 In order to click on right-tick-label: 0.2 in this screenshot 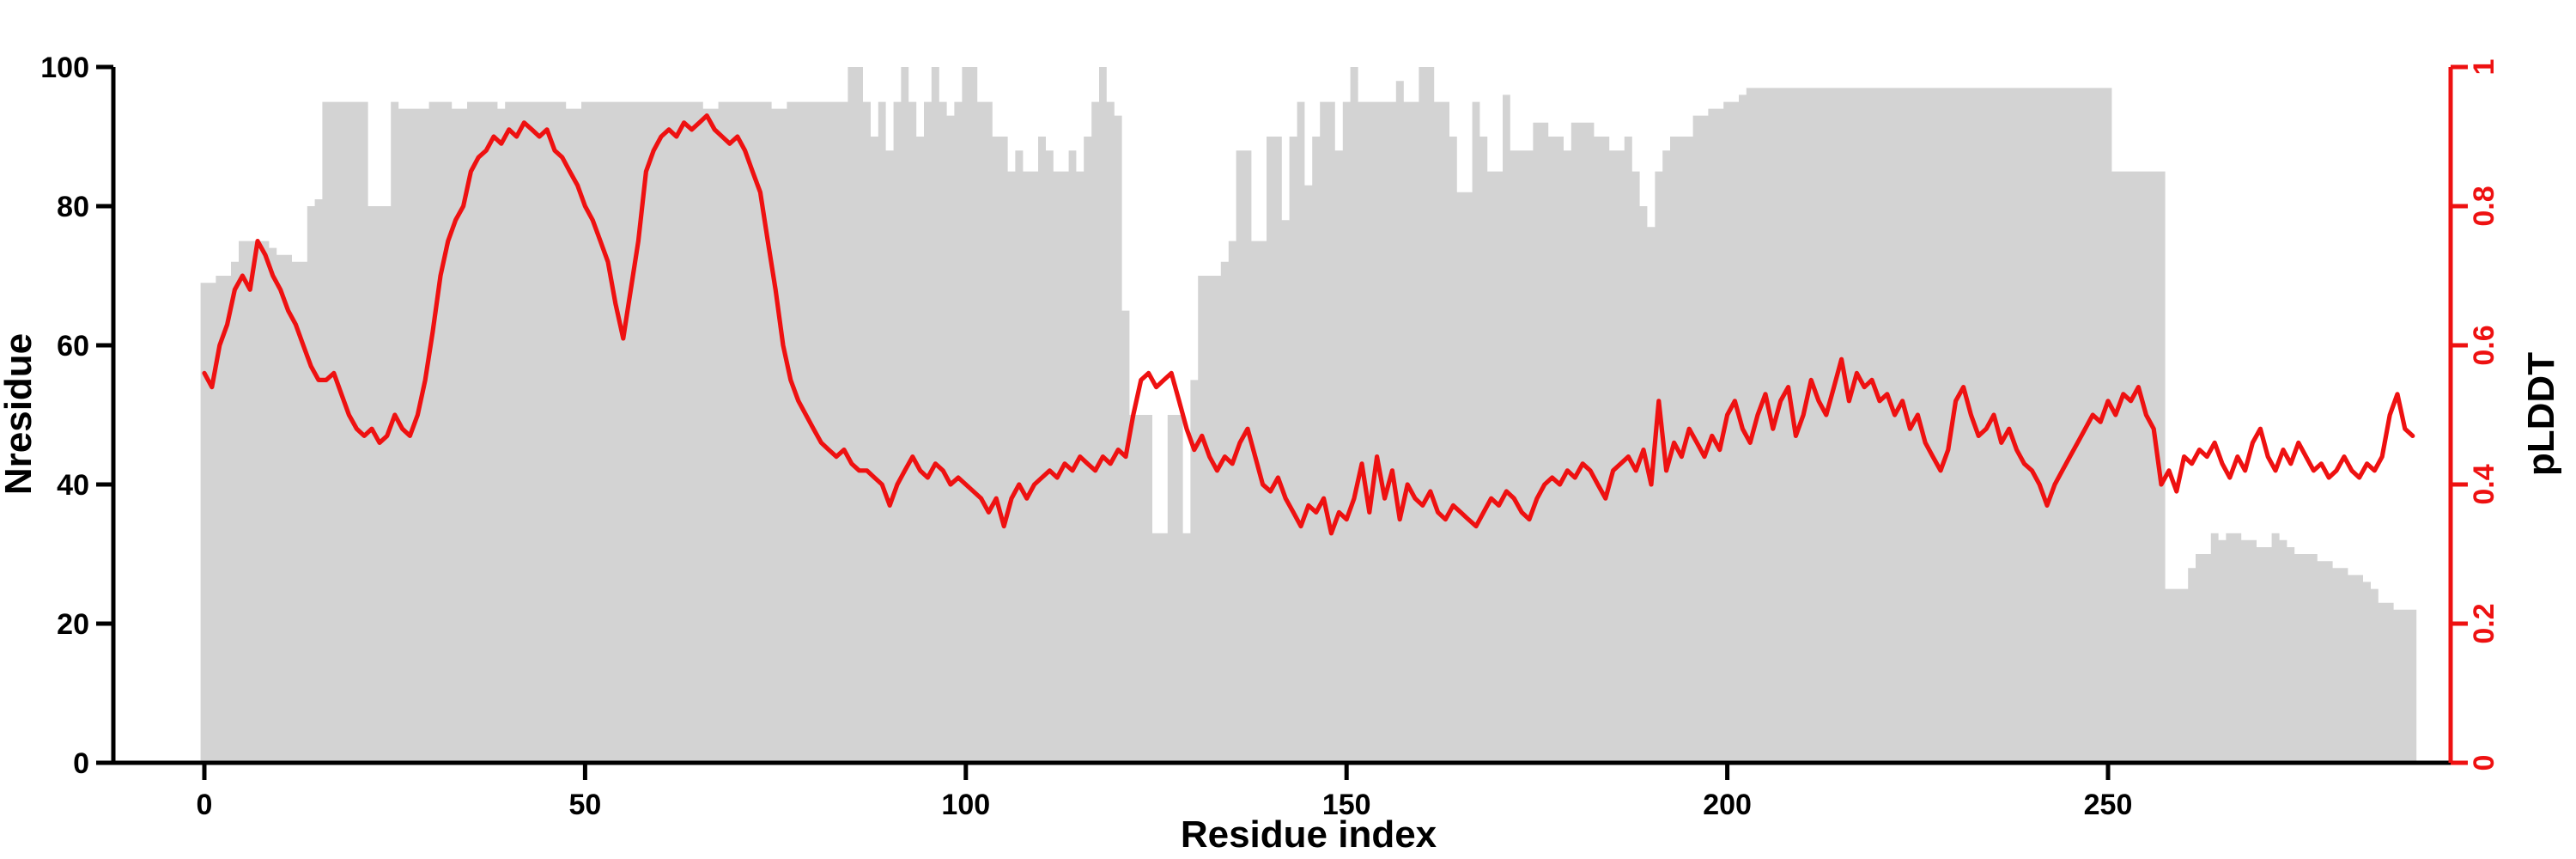, I will do `click(2484, 623)`.